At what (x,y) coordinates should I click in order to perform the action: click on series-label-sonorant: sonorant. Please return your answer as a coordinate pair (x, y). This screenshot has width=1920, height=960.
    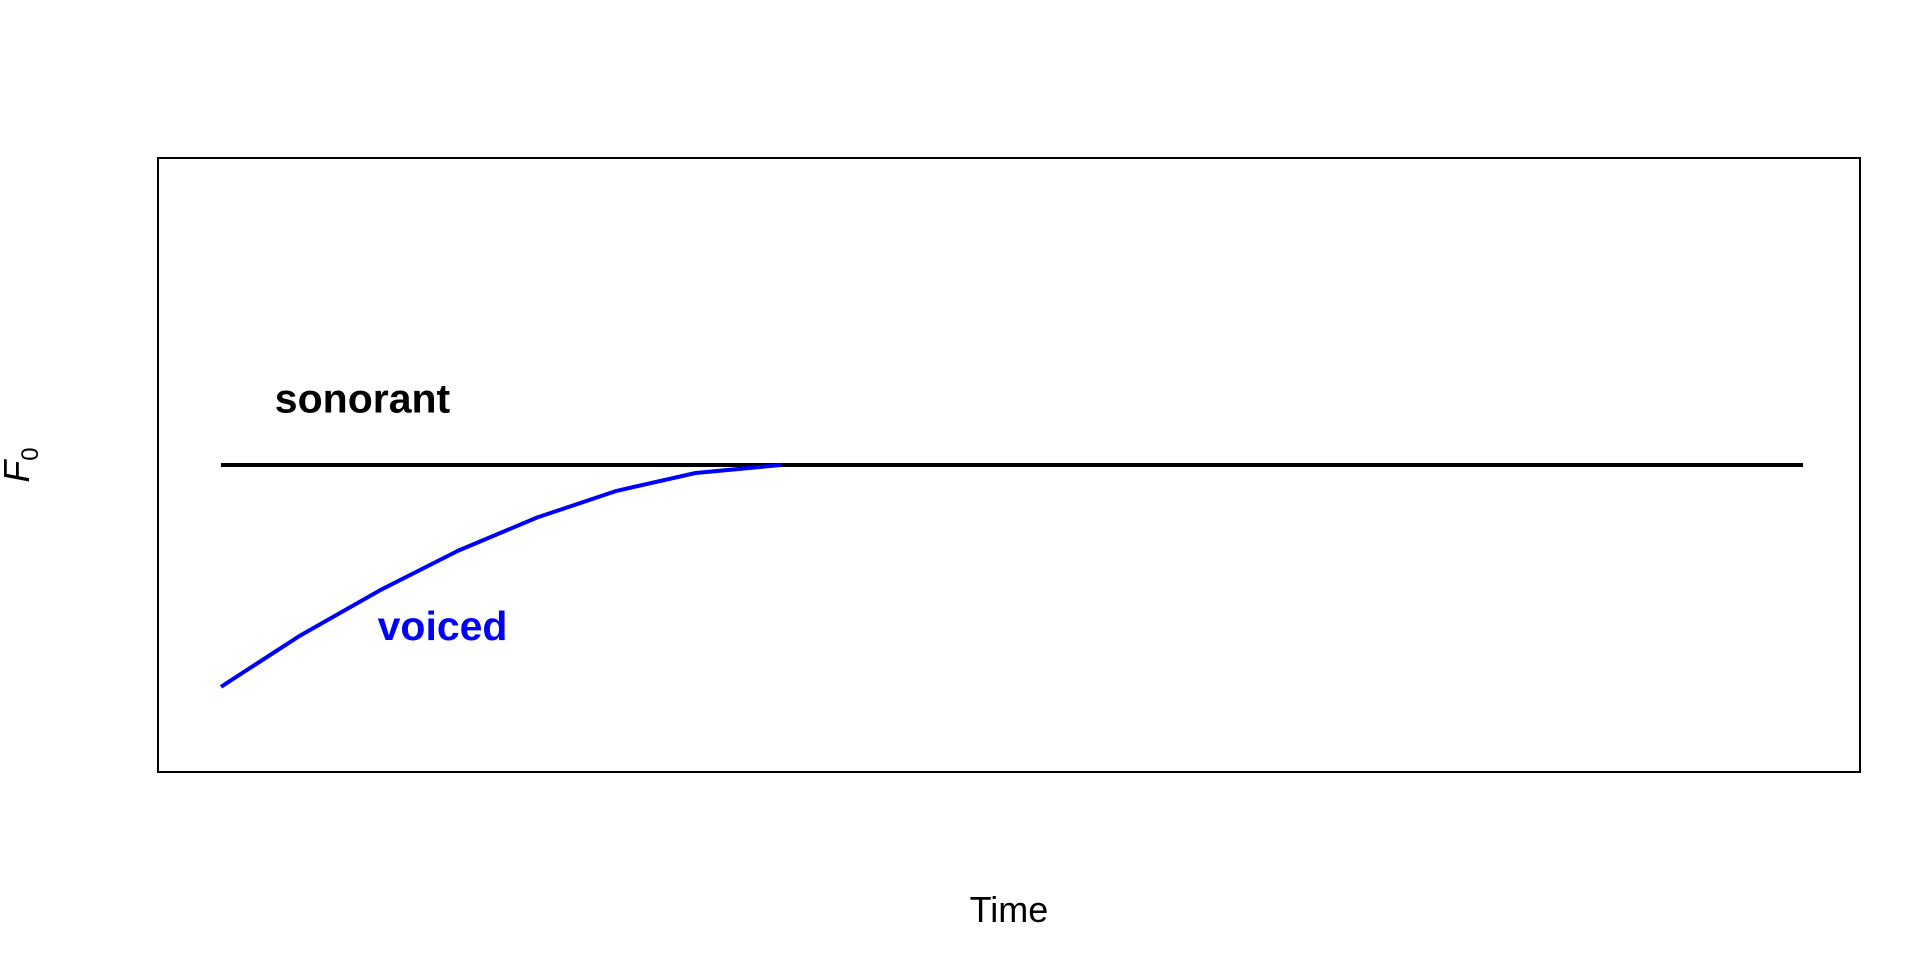
    Looking at the image, I should click on (363, 399).